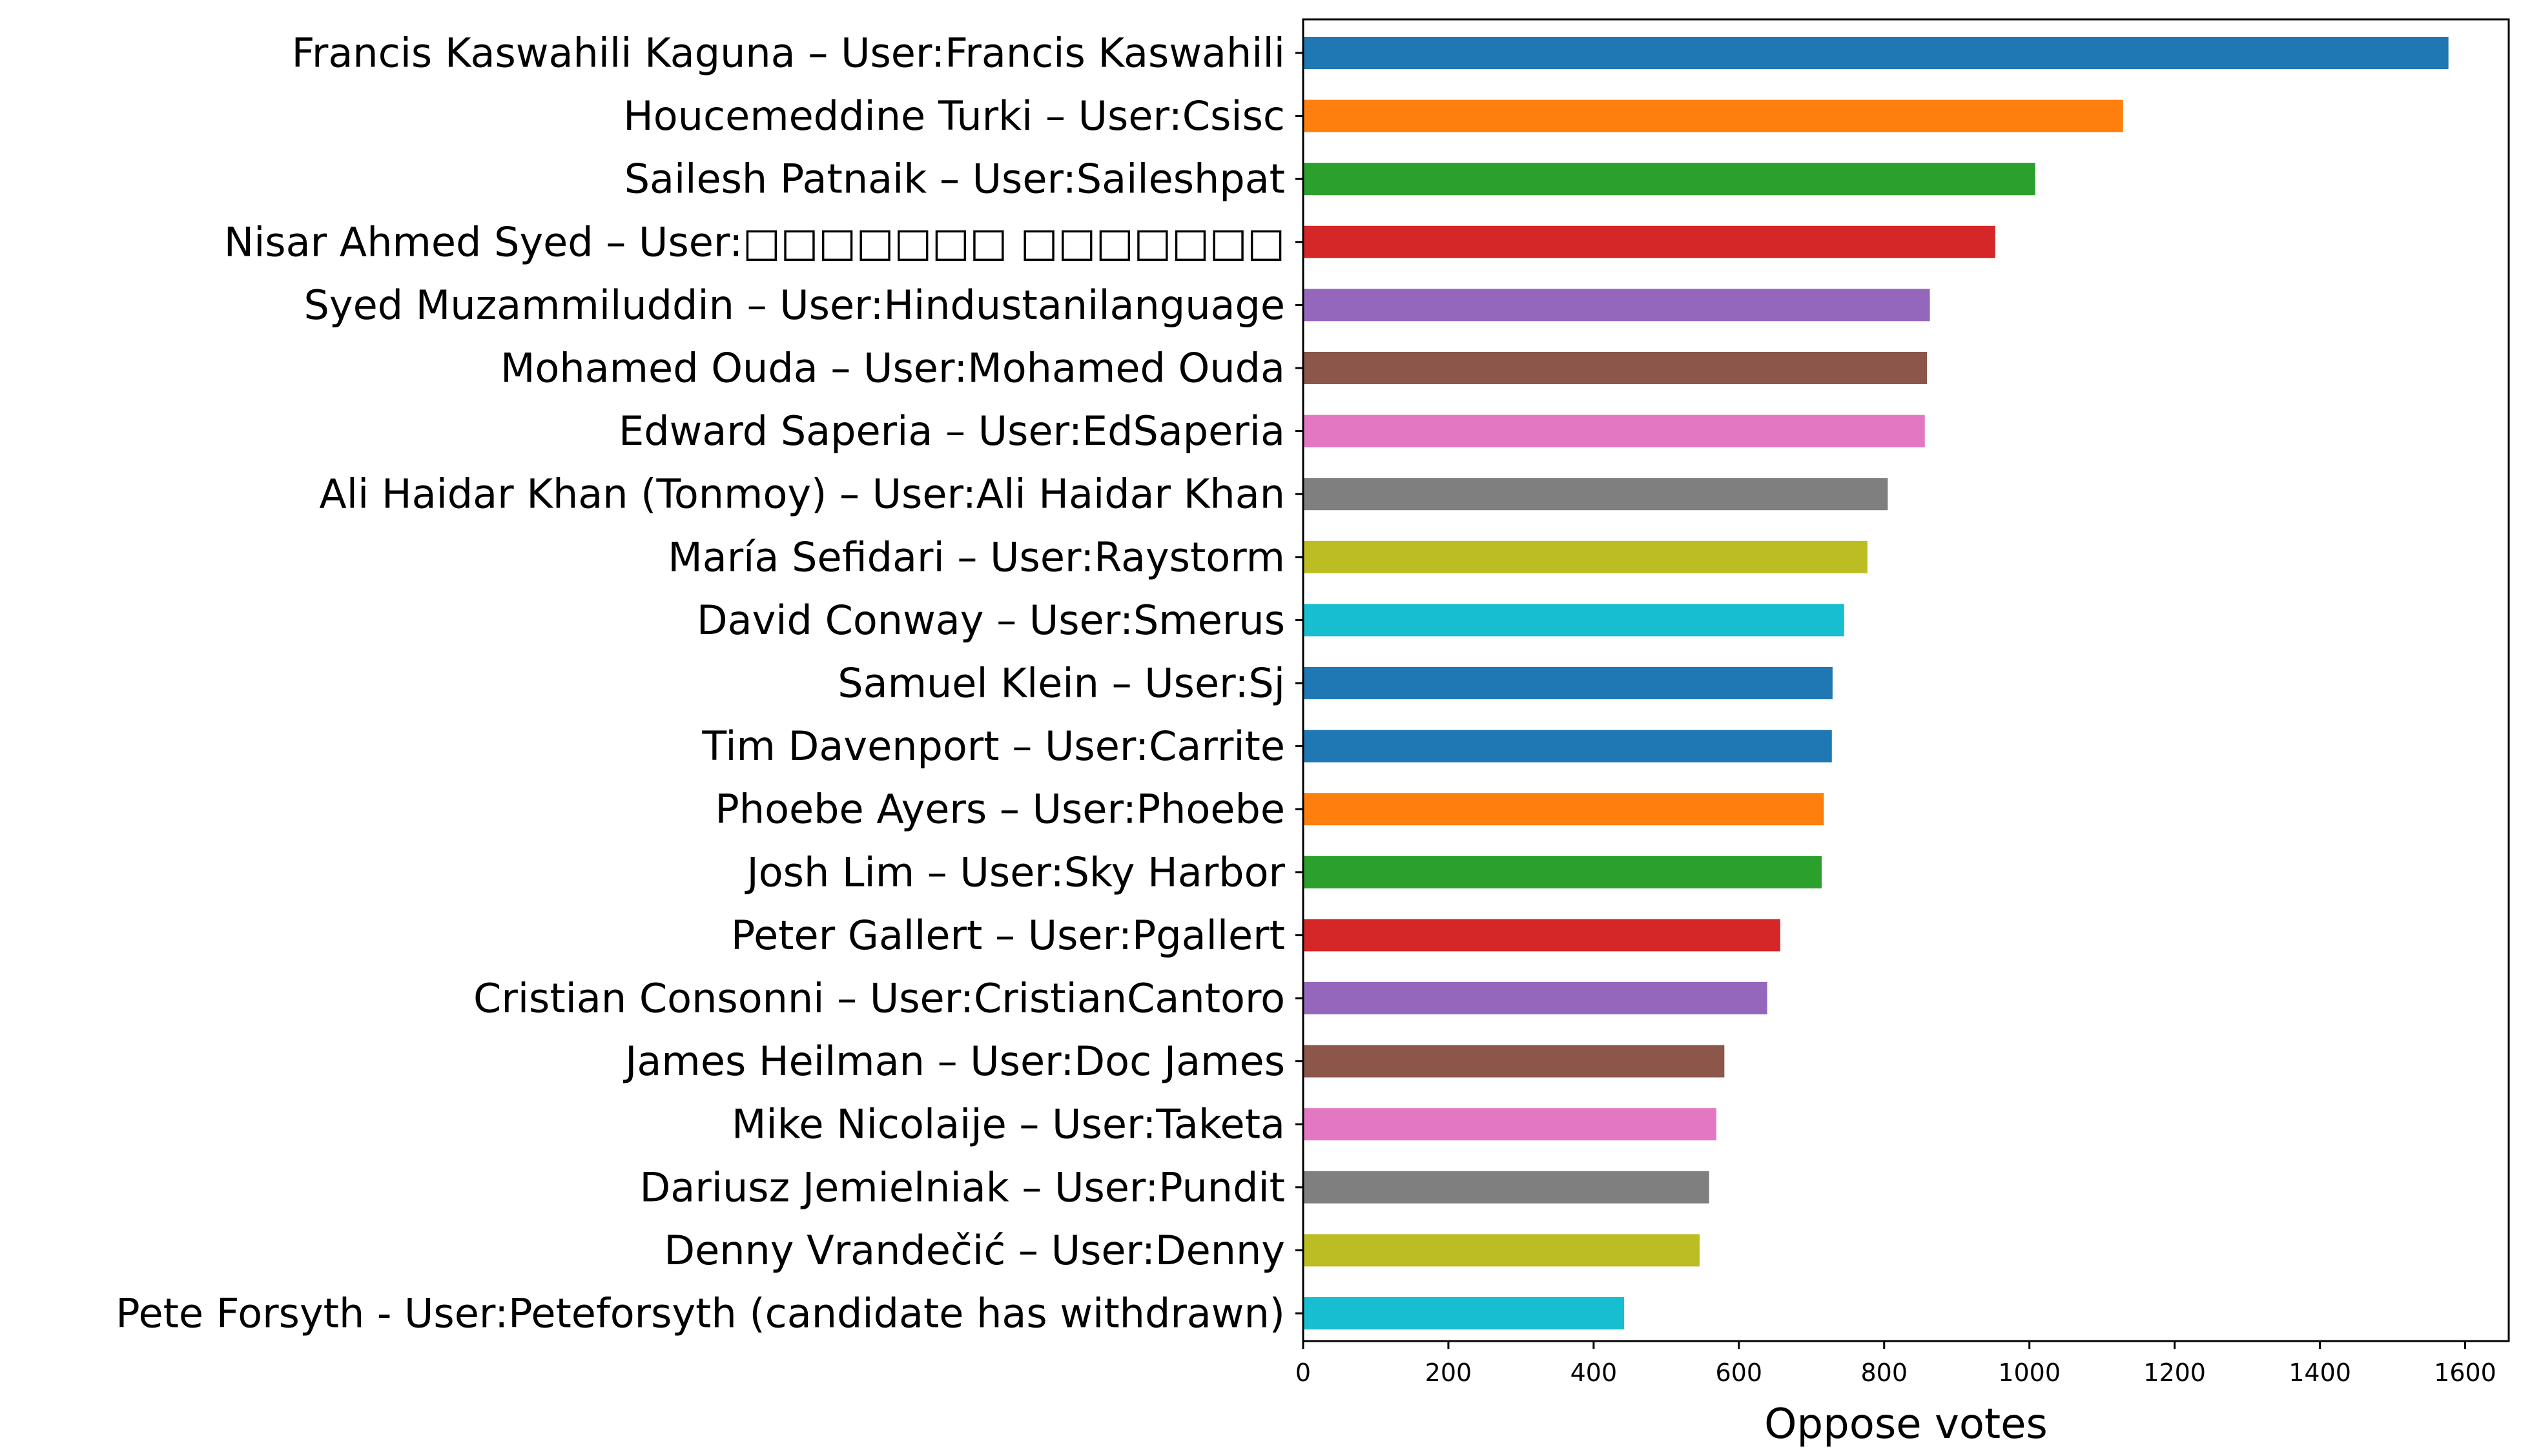  Describe the element at coordinates (1594, 1373) in the screenshot. I see `x-tick-label-400: 400` at that location.